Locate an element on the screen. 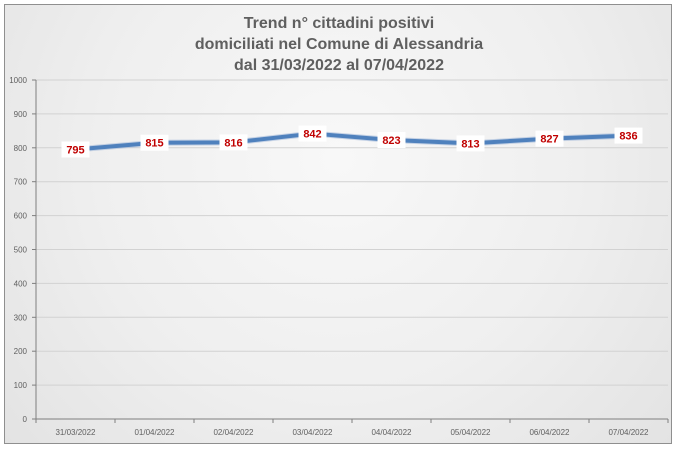 The height and width of the screenshot is (450, 680). data-label-value: 836 is located at coordinates (628, 137).